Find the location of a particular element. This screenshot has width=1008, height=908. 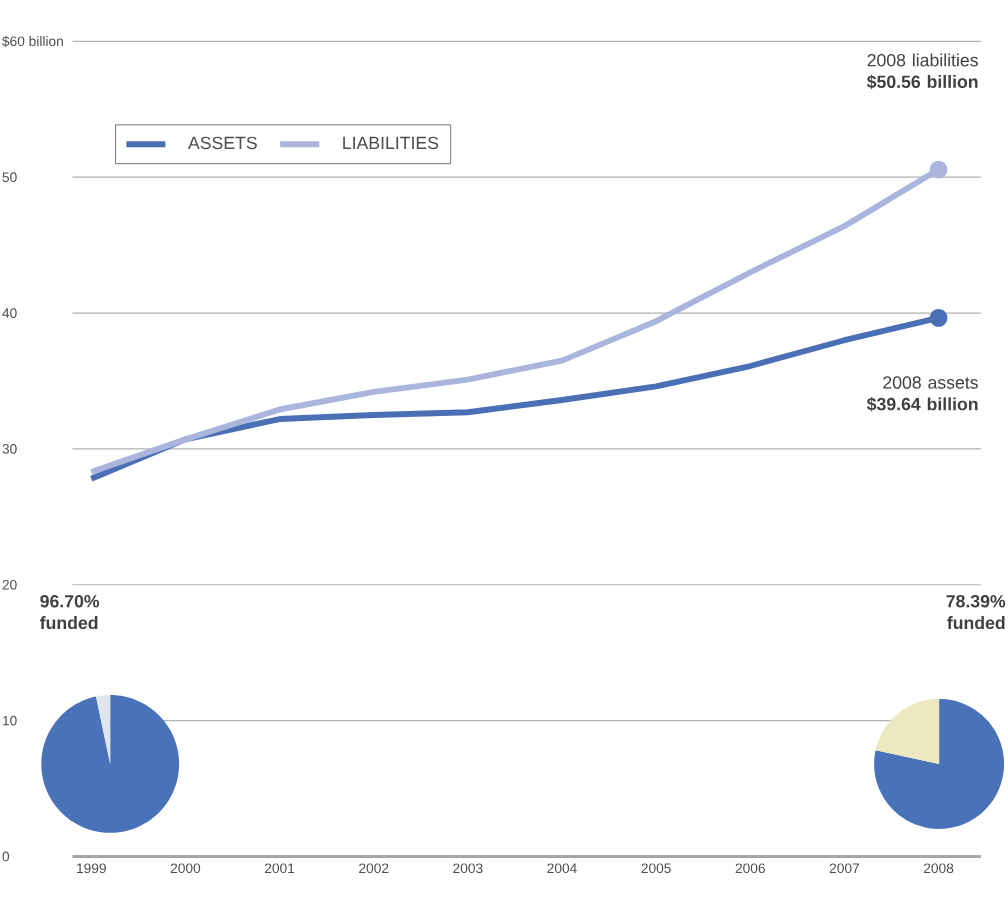

chart-title: 96.70% funded is located at coordinates (70, 612).